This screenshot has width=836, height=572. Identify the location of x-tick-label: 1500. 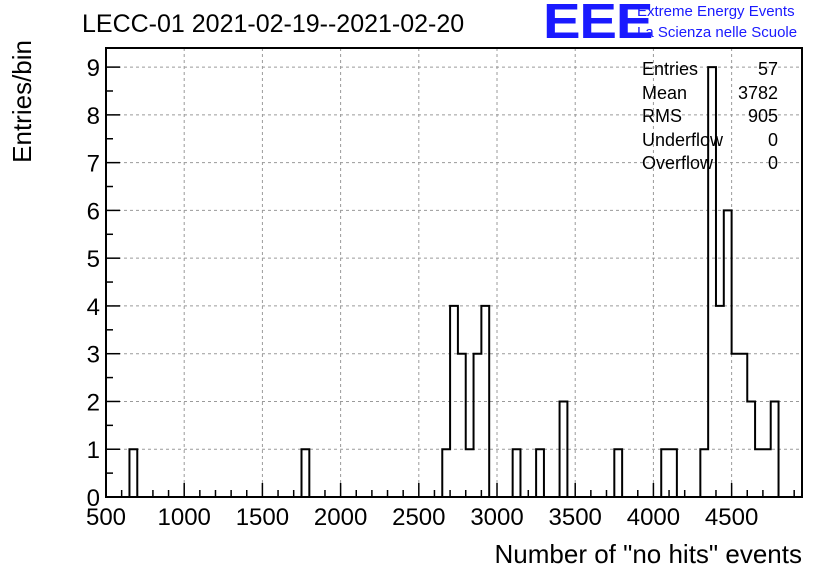
(262, 517).